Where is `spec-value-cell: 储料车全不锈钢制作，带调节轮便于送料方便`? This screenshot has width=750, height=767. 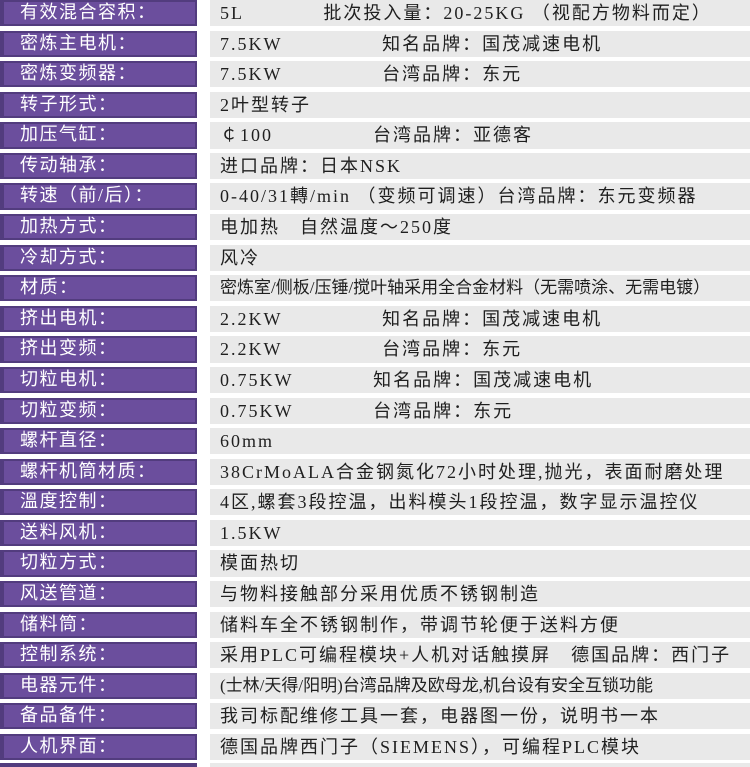 spec-value-cell: 储料车全不锈钢制作，带调节轮便于送料方便 is located at coordinates (480, 624).